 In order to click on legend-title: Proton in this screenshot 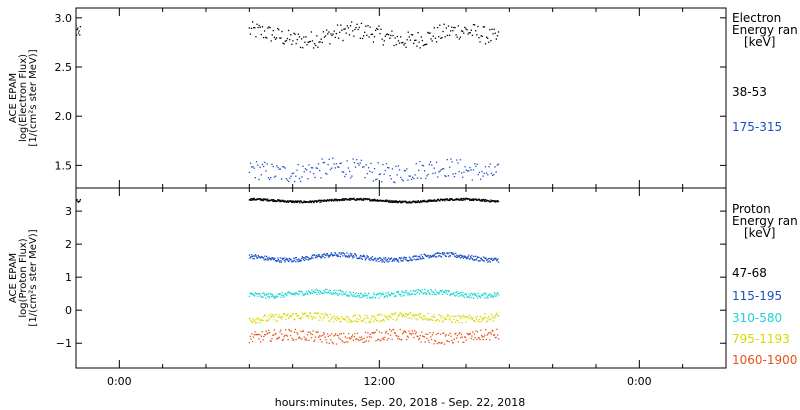, I will do `click(751, 209)`.